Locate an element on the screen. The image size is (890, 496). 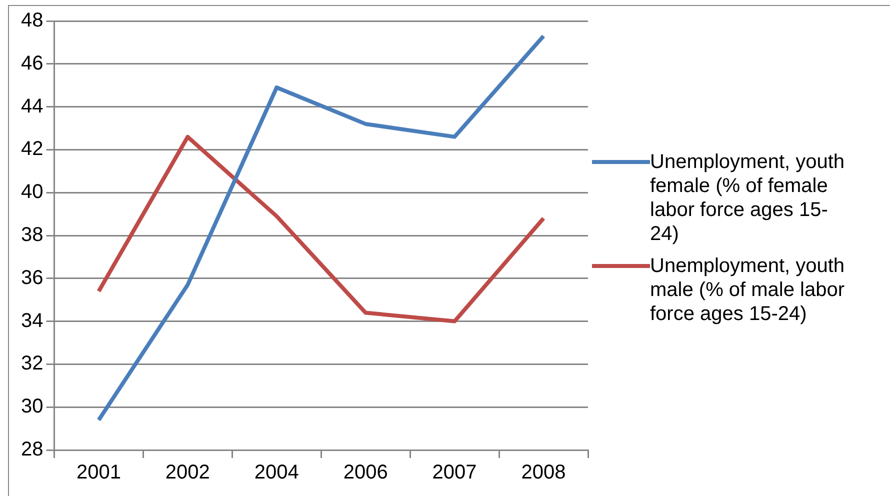
y-tick-label: 48 is located at coordinates (32, 21).